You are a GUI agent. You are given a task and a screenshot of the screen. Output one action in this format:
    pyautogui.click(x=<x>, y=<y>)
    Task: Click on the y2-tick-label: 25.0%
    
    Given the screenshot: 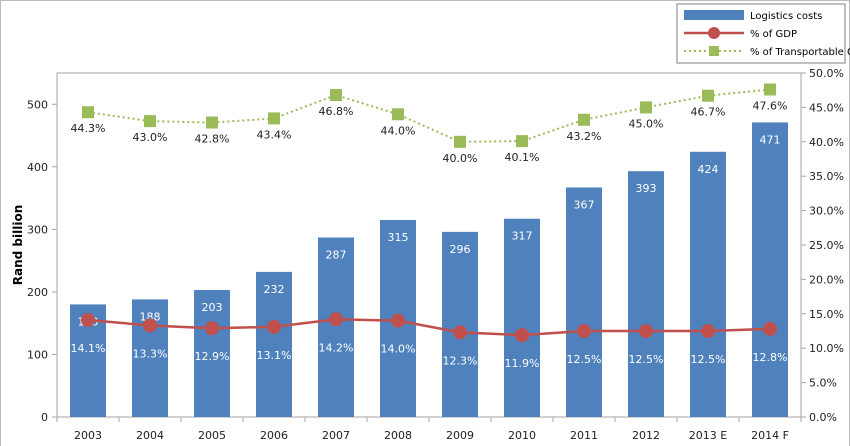 What is the action you would take?
    pyautogui.click(x=826, y=245)
    